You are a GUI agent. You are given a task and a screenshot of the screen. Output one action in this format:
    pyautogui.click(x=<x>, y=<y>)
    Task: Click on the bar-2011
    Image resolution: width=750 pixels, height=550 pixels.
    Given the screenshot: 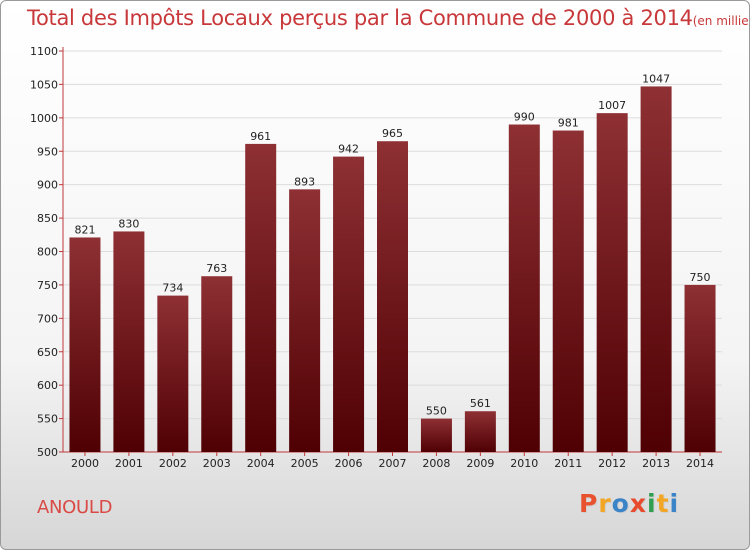 What is the action you would take?
    pyautogui.click(x=568, y=291)
    